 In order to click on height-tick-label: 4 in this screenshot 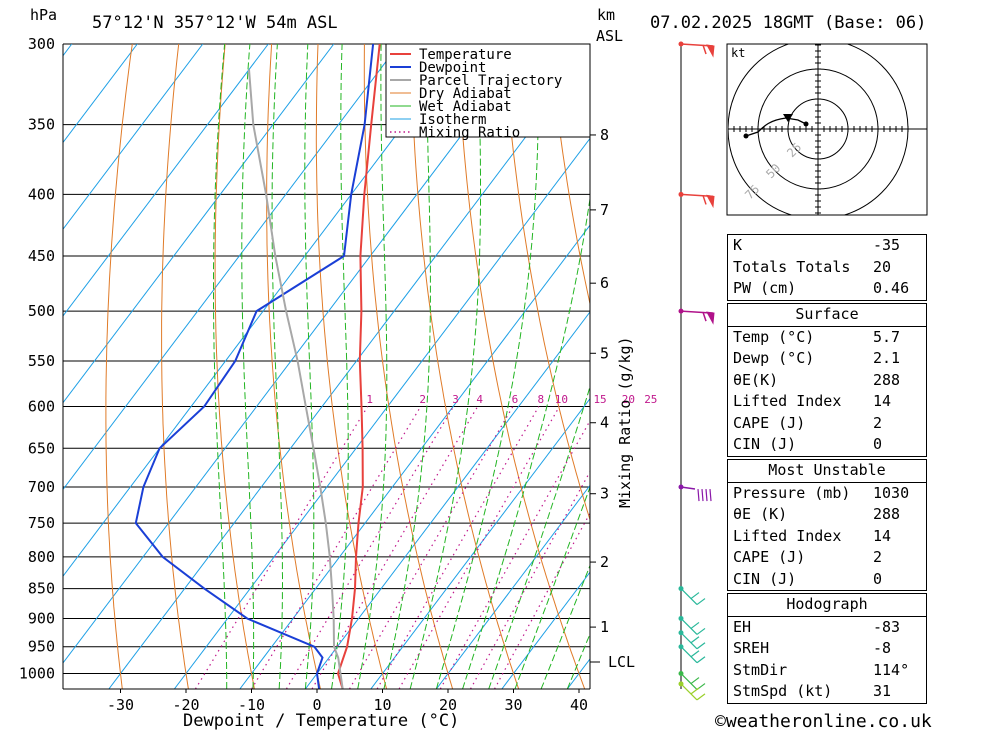, I will do `click(604, 423)`.